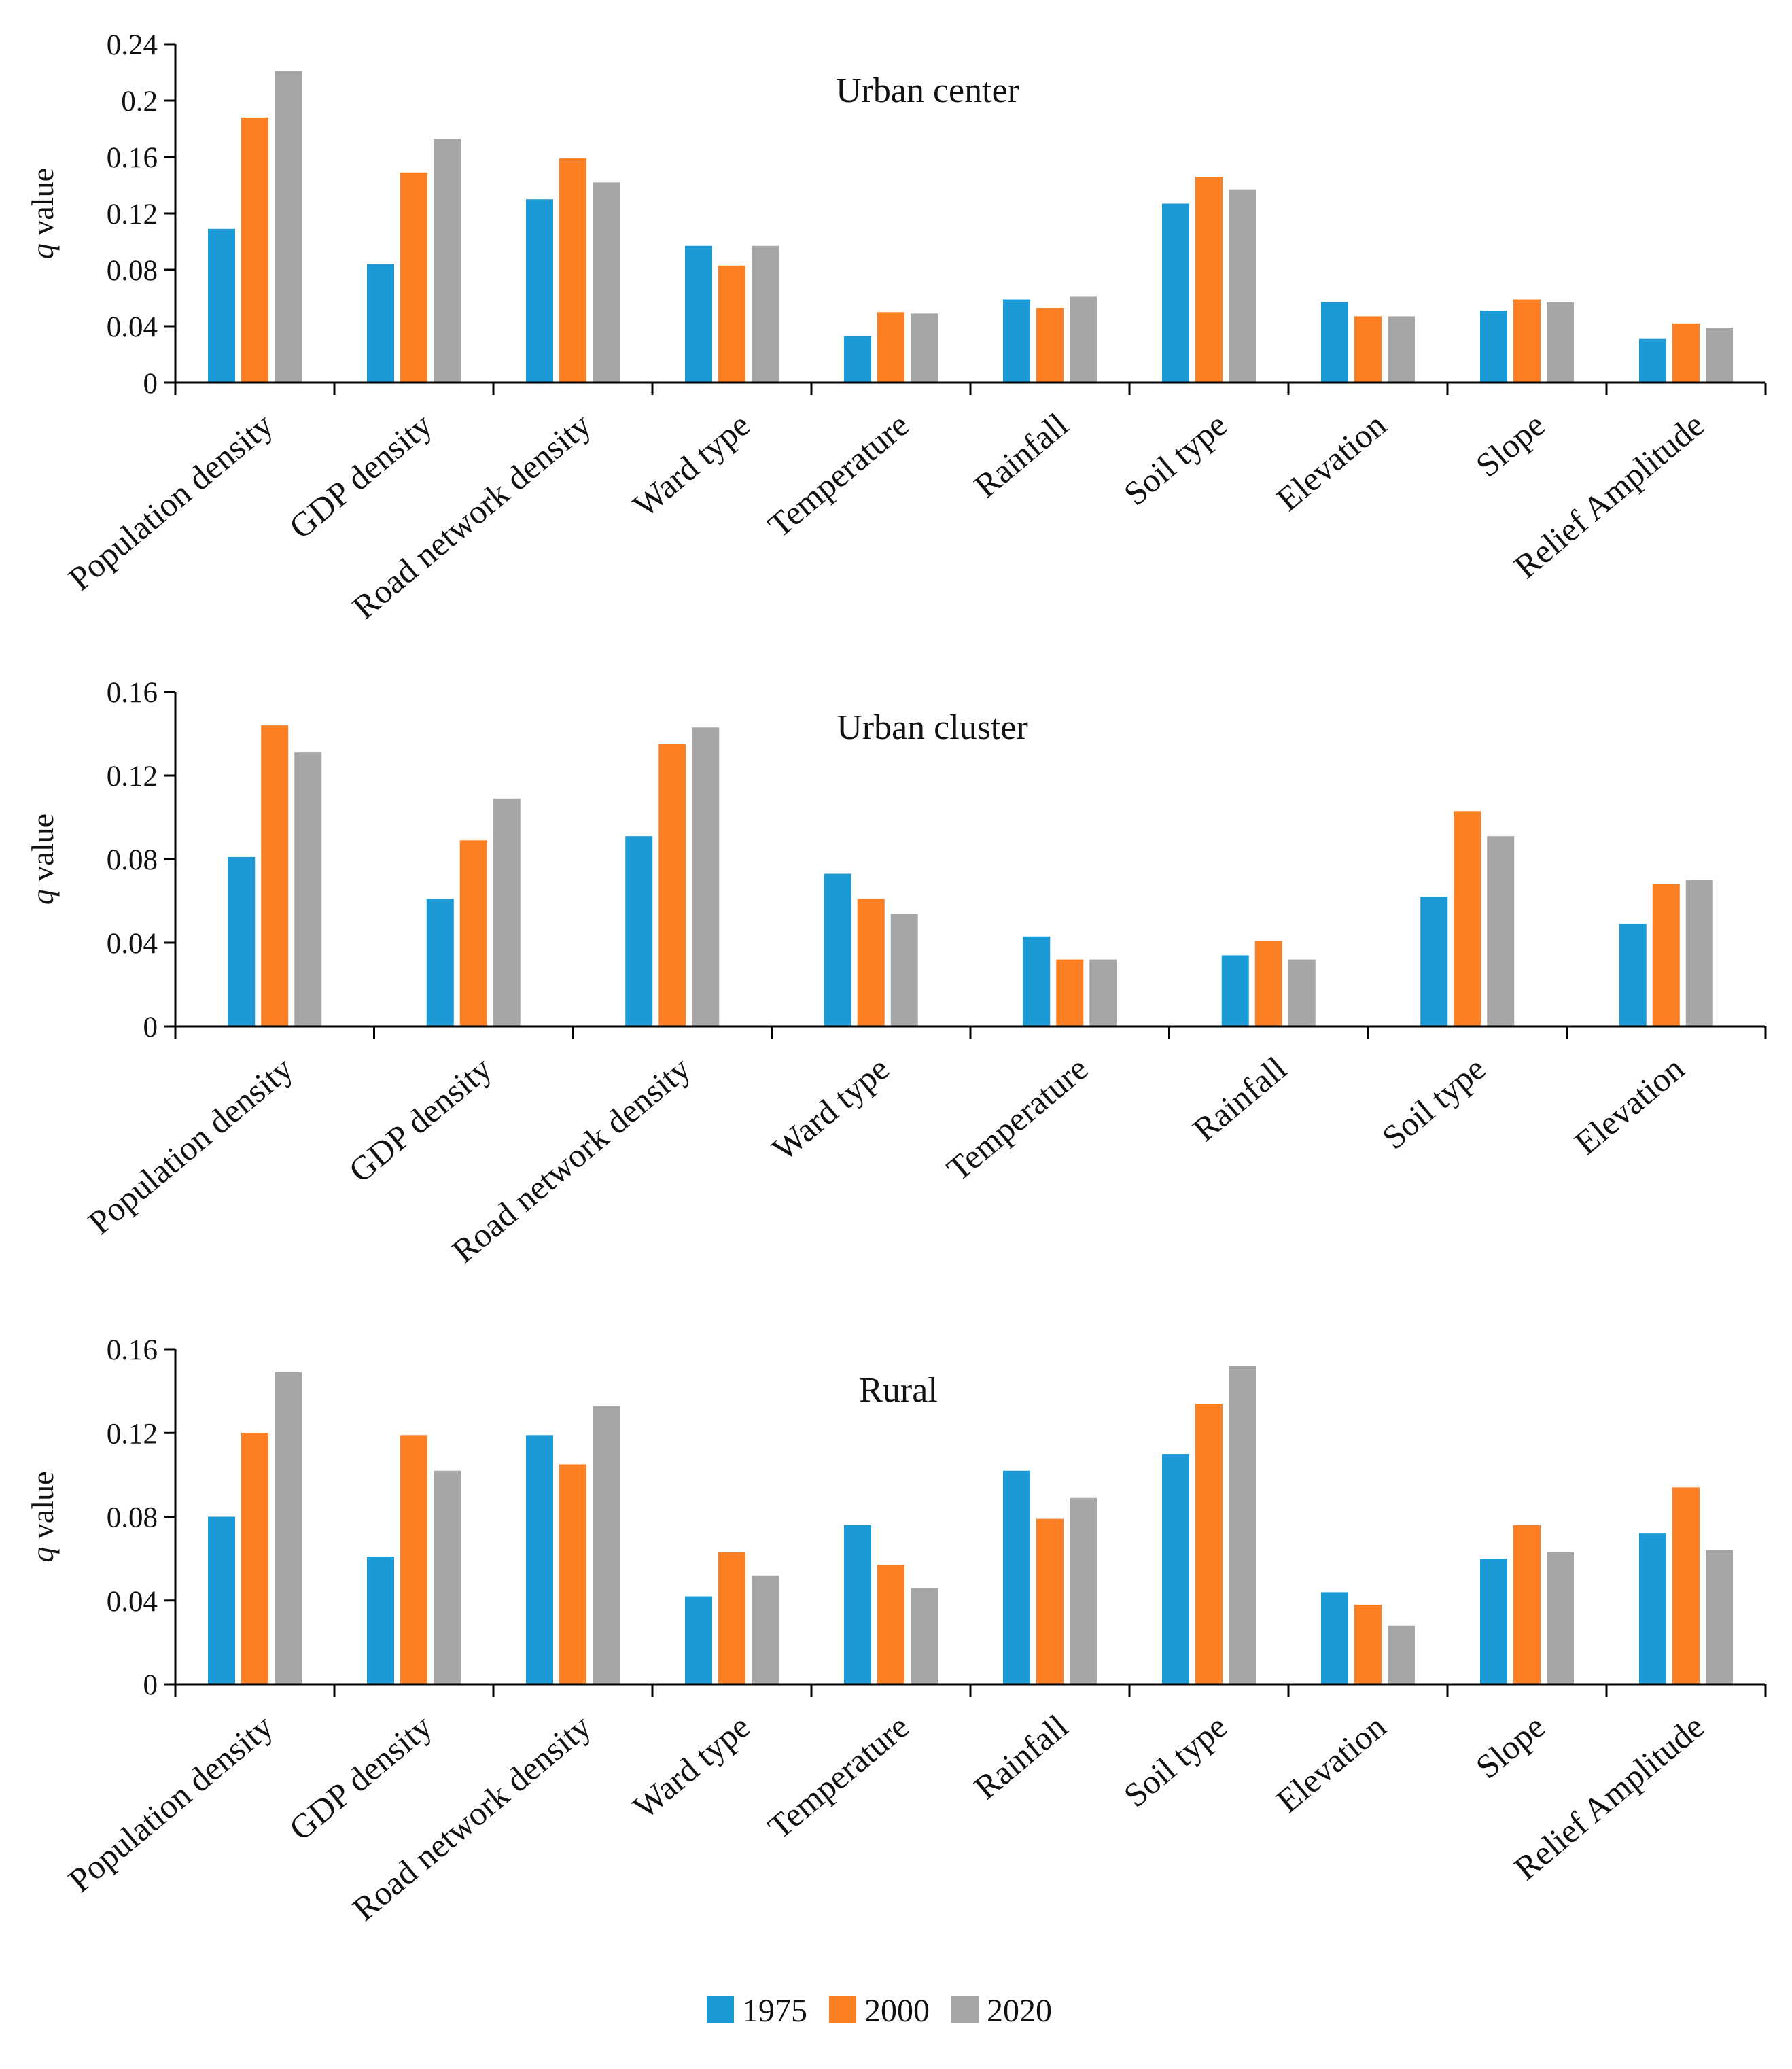  What do you see at coordinates (132, 45) in the screenshot?
I see `y-tick-label: 0.24` at bounding box center [132, 45].